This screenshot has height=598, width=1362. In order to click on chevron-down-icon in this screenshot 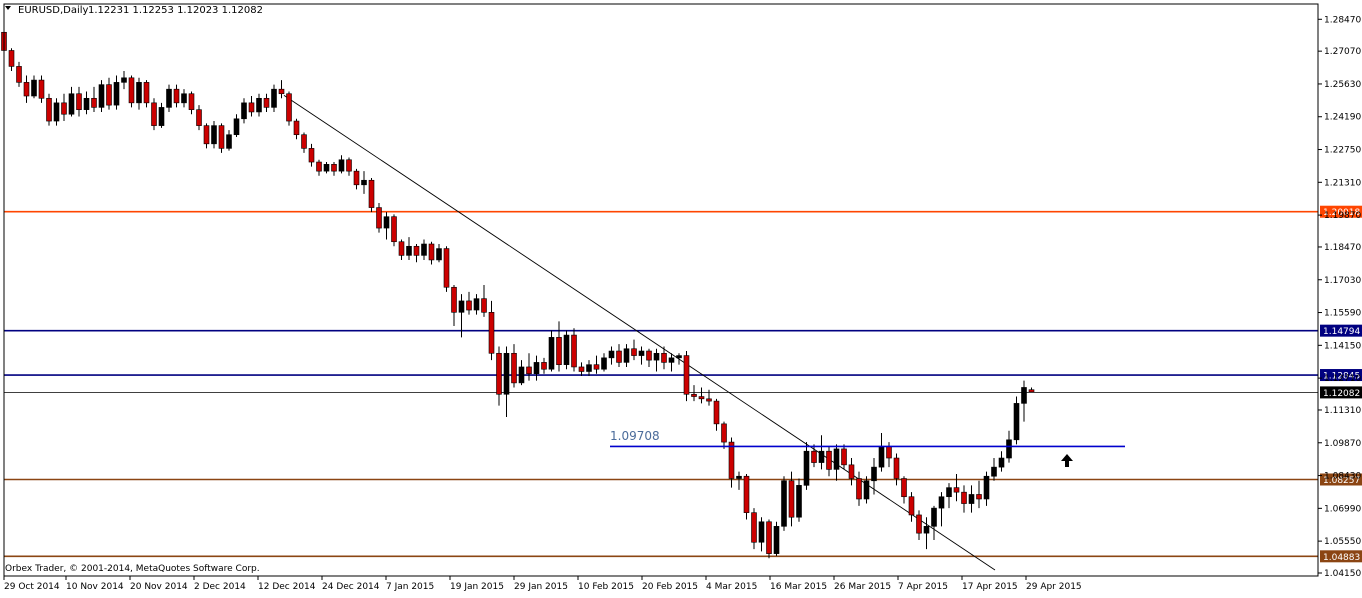, I will do `click(8, 8)`.